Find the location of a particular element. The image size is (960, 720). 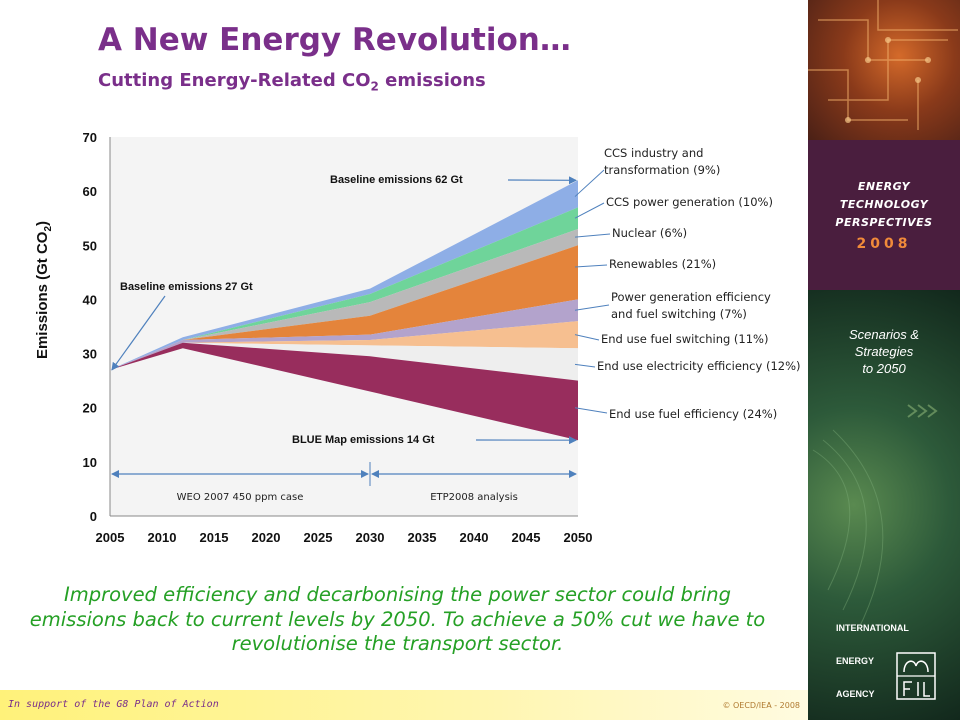

x-tick-2020: 2020 is located at coordinates (266, 537).